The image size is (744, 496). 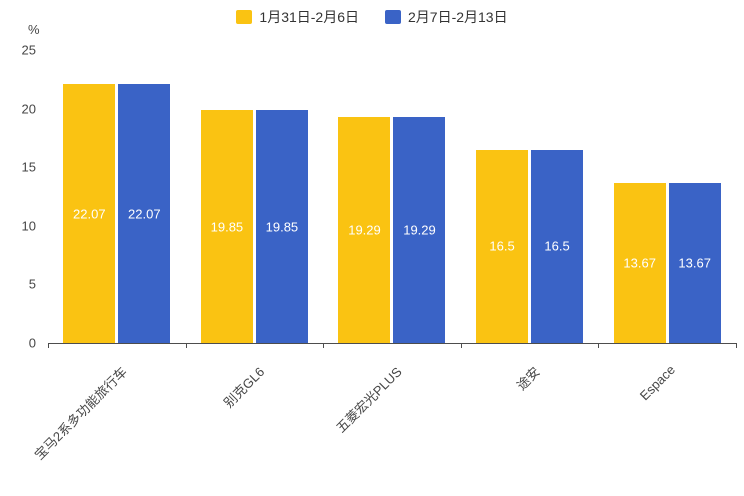 What do you see at coordinates (32, 284) in the screenshot?
I see `y-tick-label: 5` at bounding box center [32, 284].